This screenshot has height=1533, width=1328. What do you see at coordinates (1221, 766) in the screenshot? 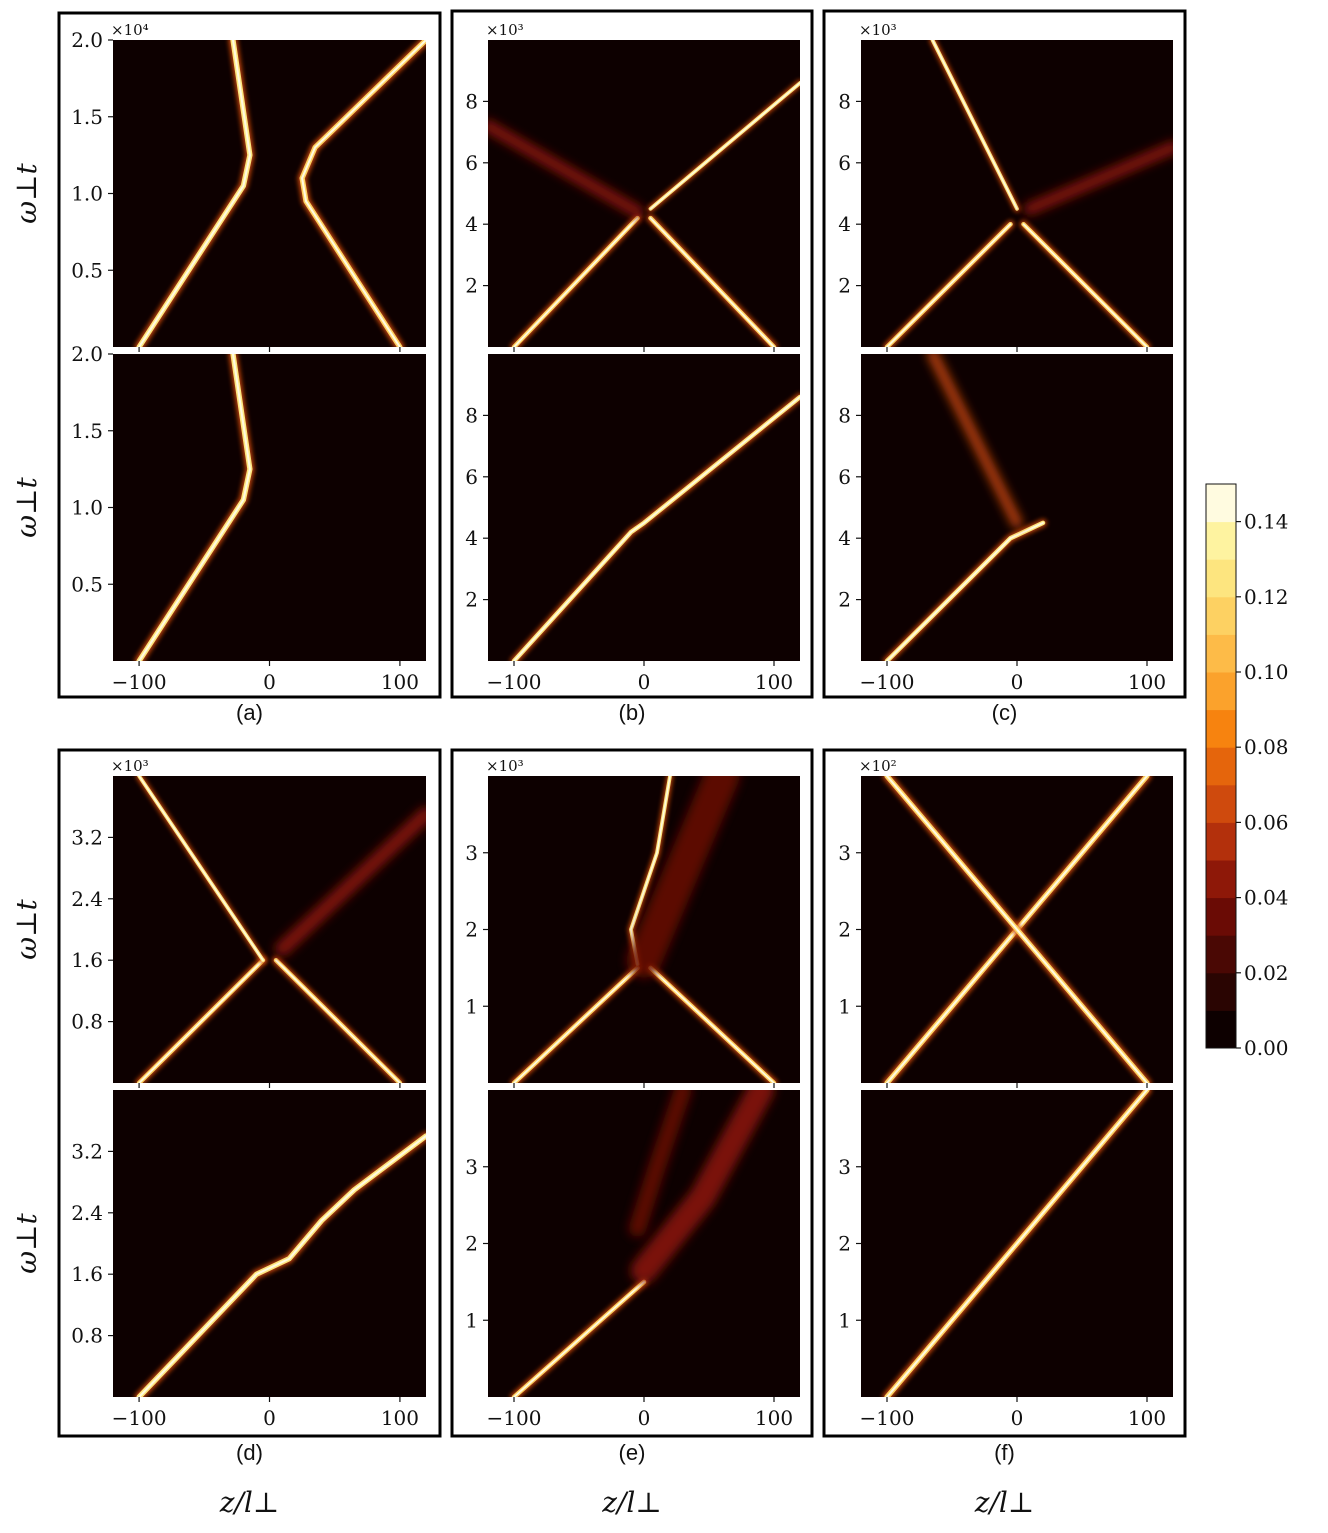
I see `colorbar-outline` at bounding box center [1221, 766].